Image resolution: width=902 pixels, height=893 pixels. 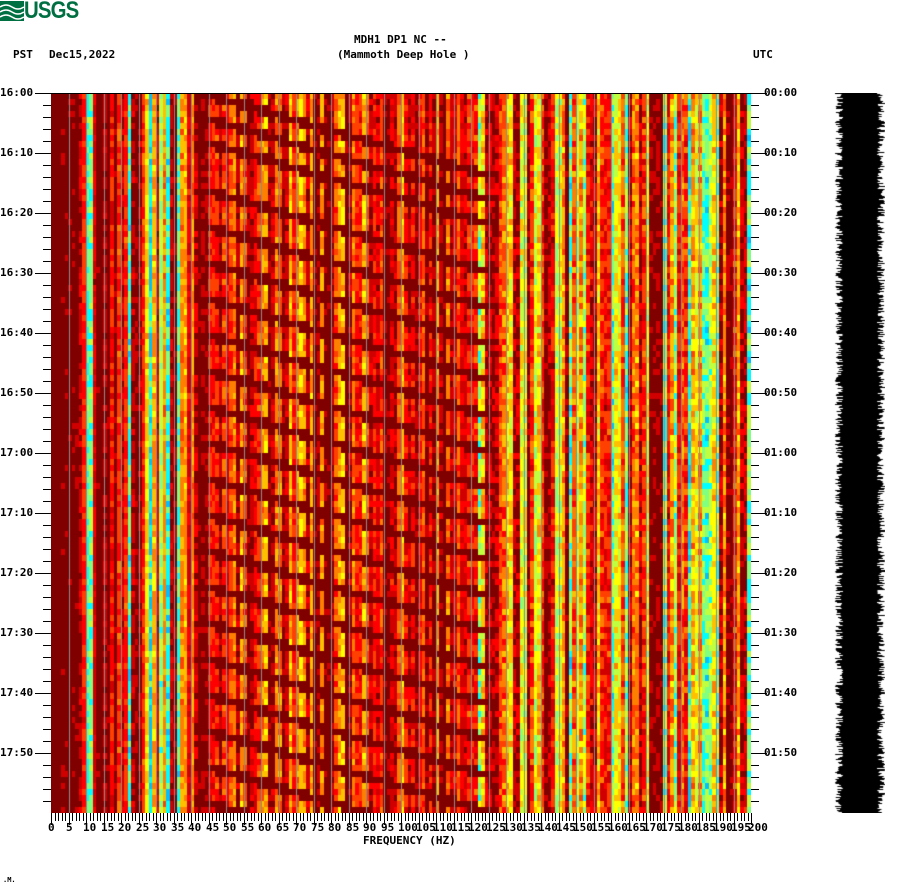 I want to click on x-tick-label: 145, so click(x=566, y=827).